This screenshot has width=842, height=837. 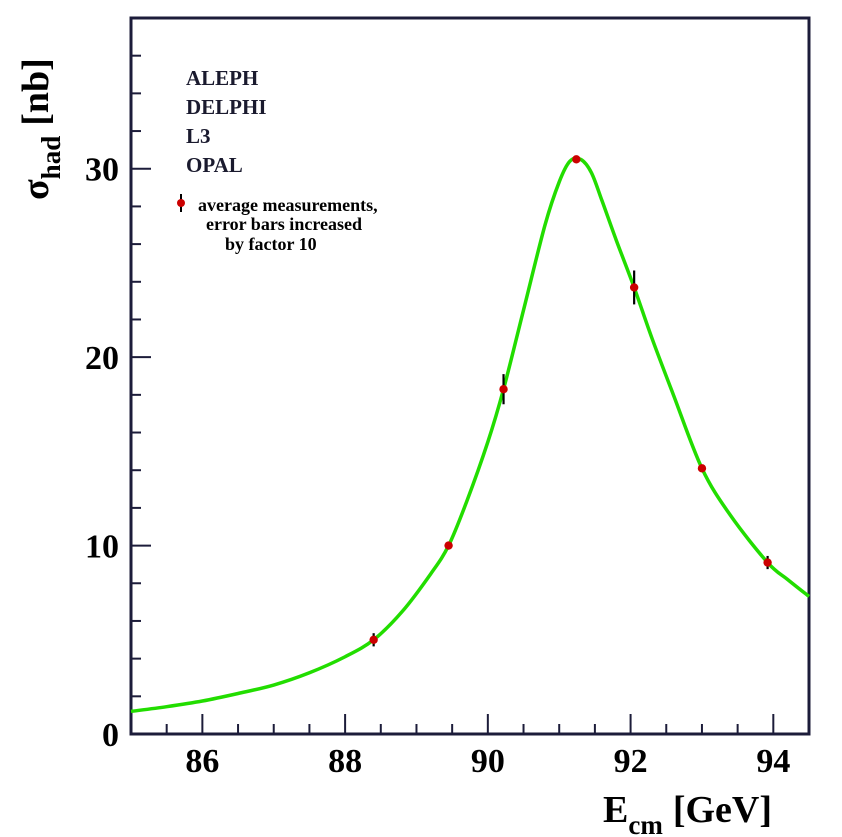 I want to click on y-axis-title-main: σ, so click(x=36, y=189).